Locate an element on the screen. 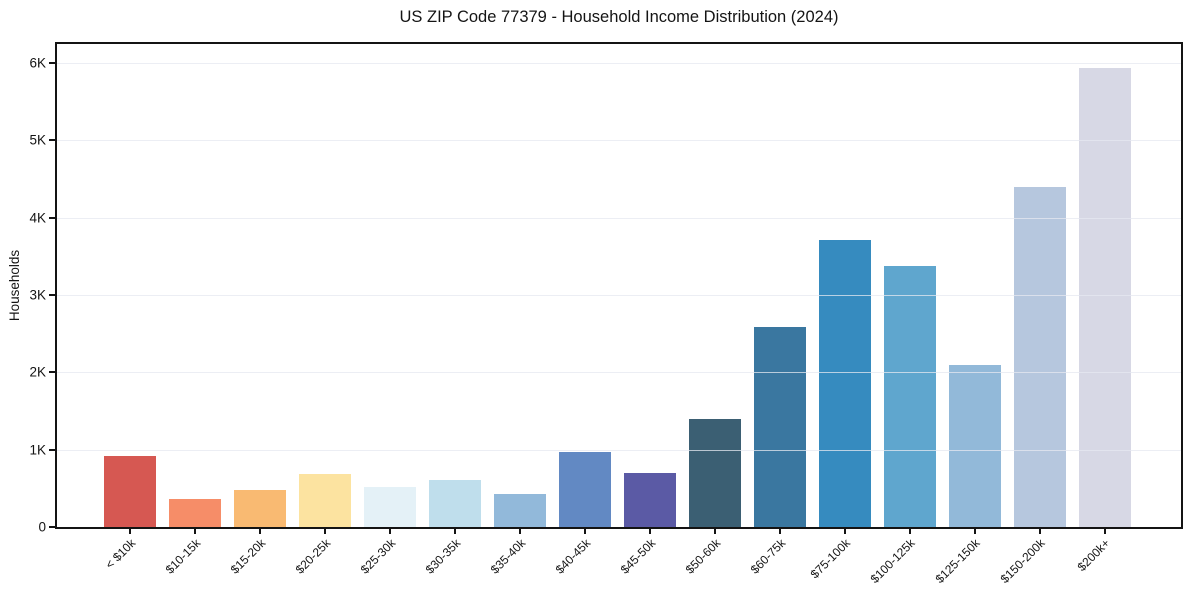 The image size is (1189, 590). bar-$20-25k is located at coordinates (325, 500).